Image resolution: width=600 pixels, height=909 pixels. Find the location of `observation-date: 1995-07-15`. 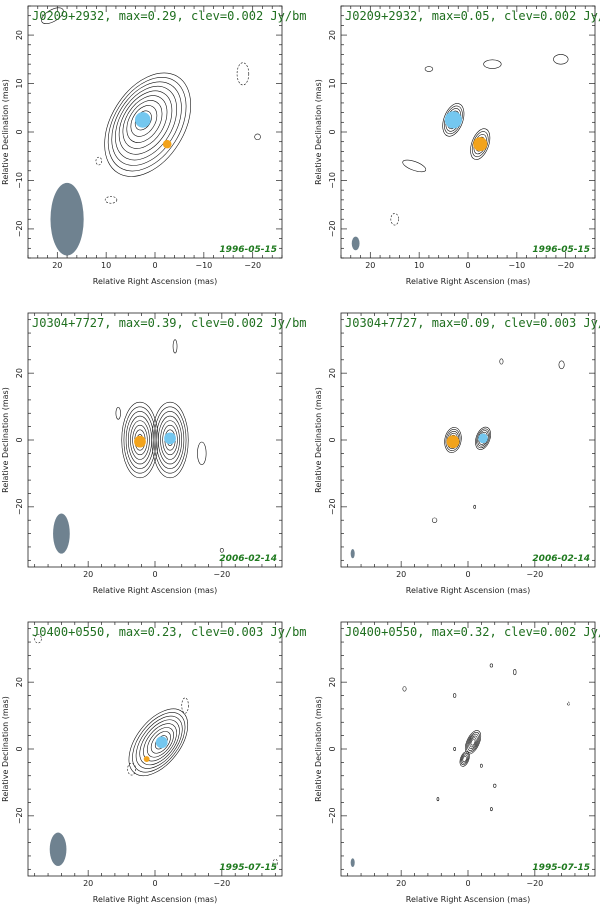

observation-date: 1995-07-15 is located at coordinates (248, 868).